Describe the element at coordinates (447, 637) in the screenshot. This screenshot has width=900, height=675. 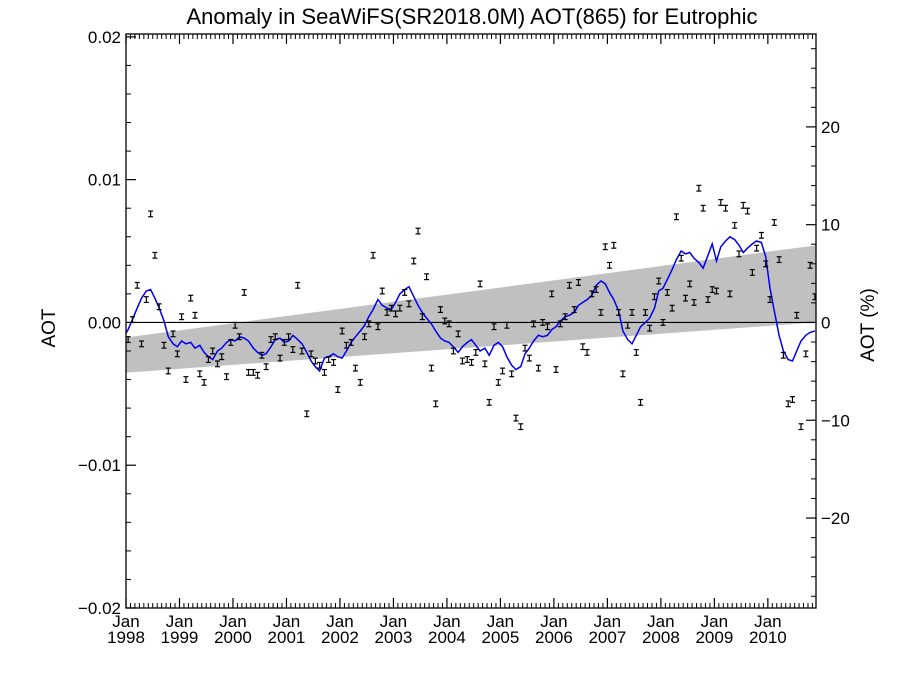
I see `x-tick-year-label: 2004` at that location.